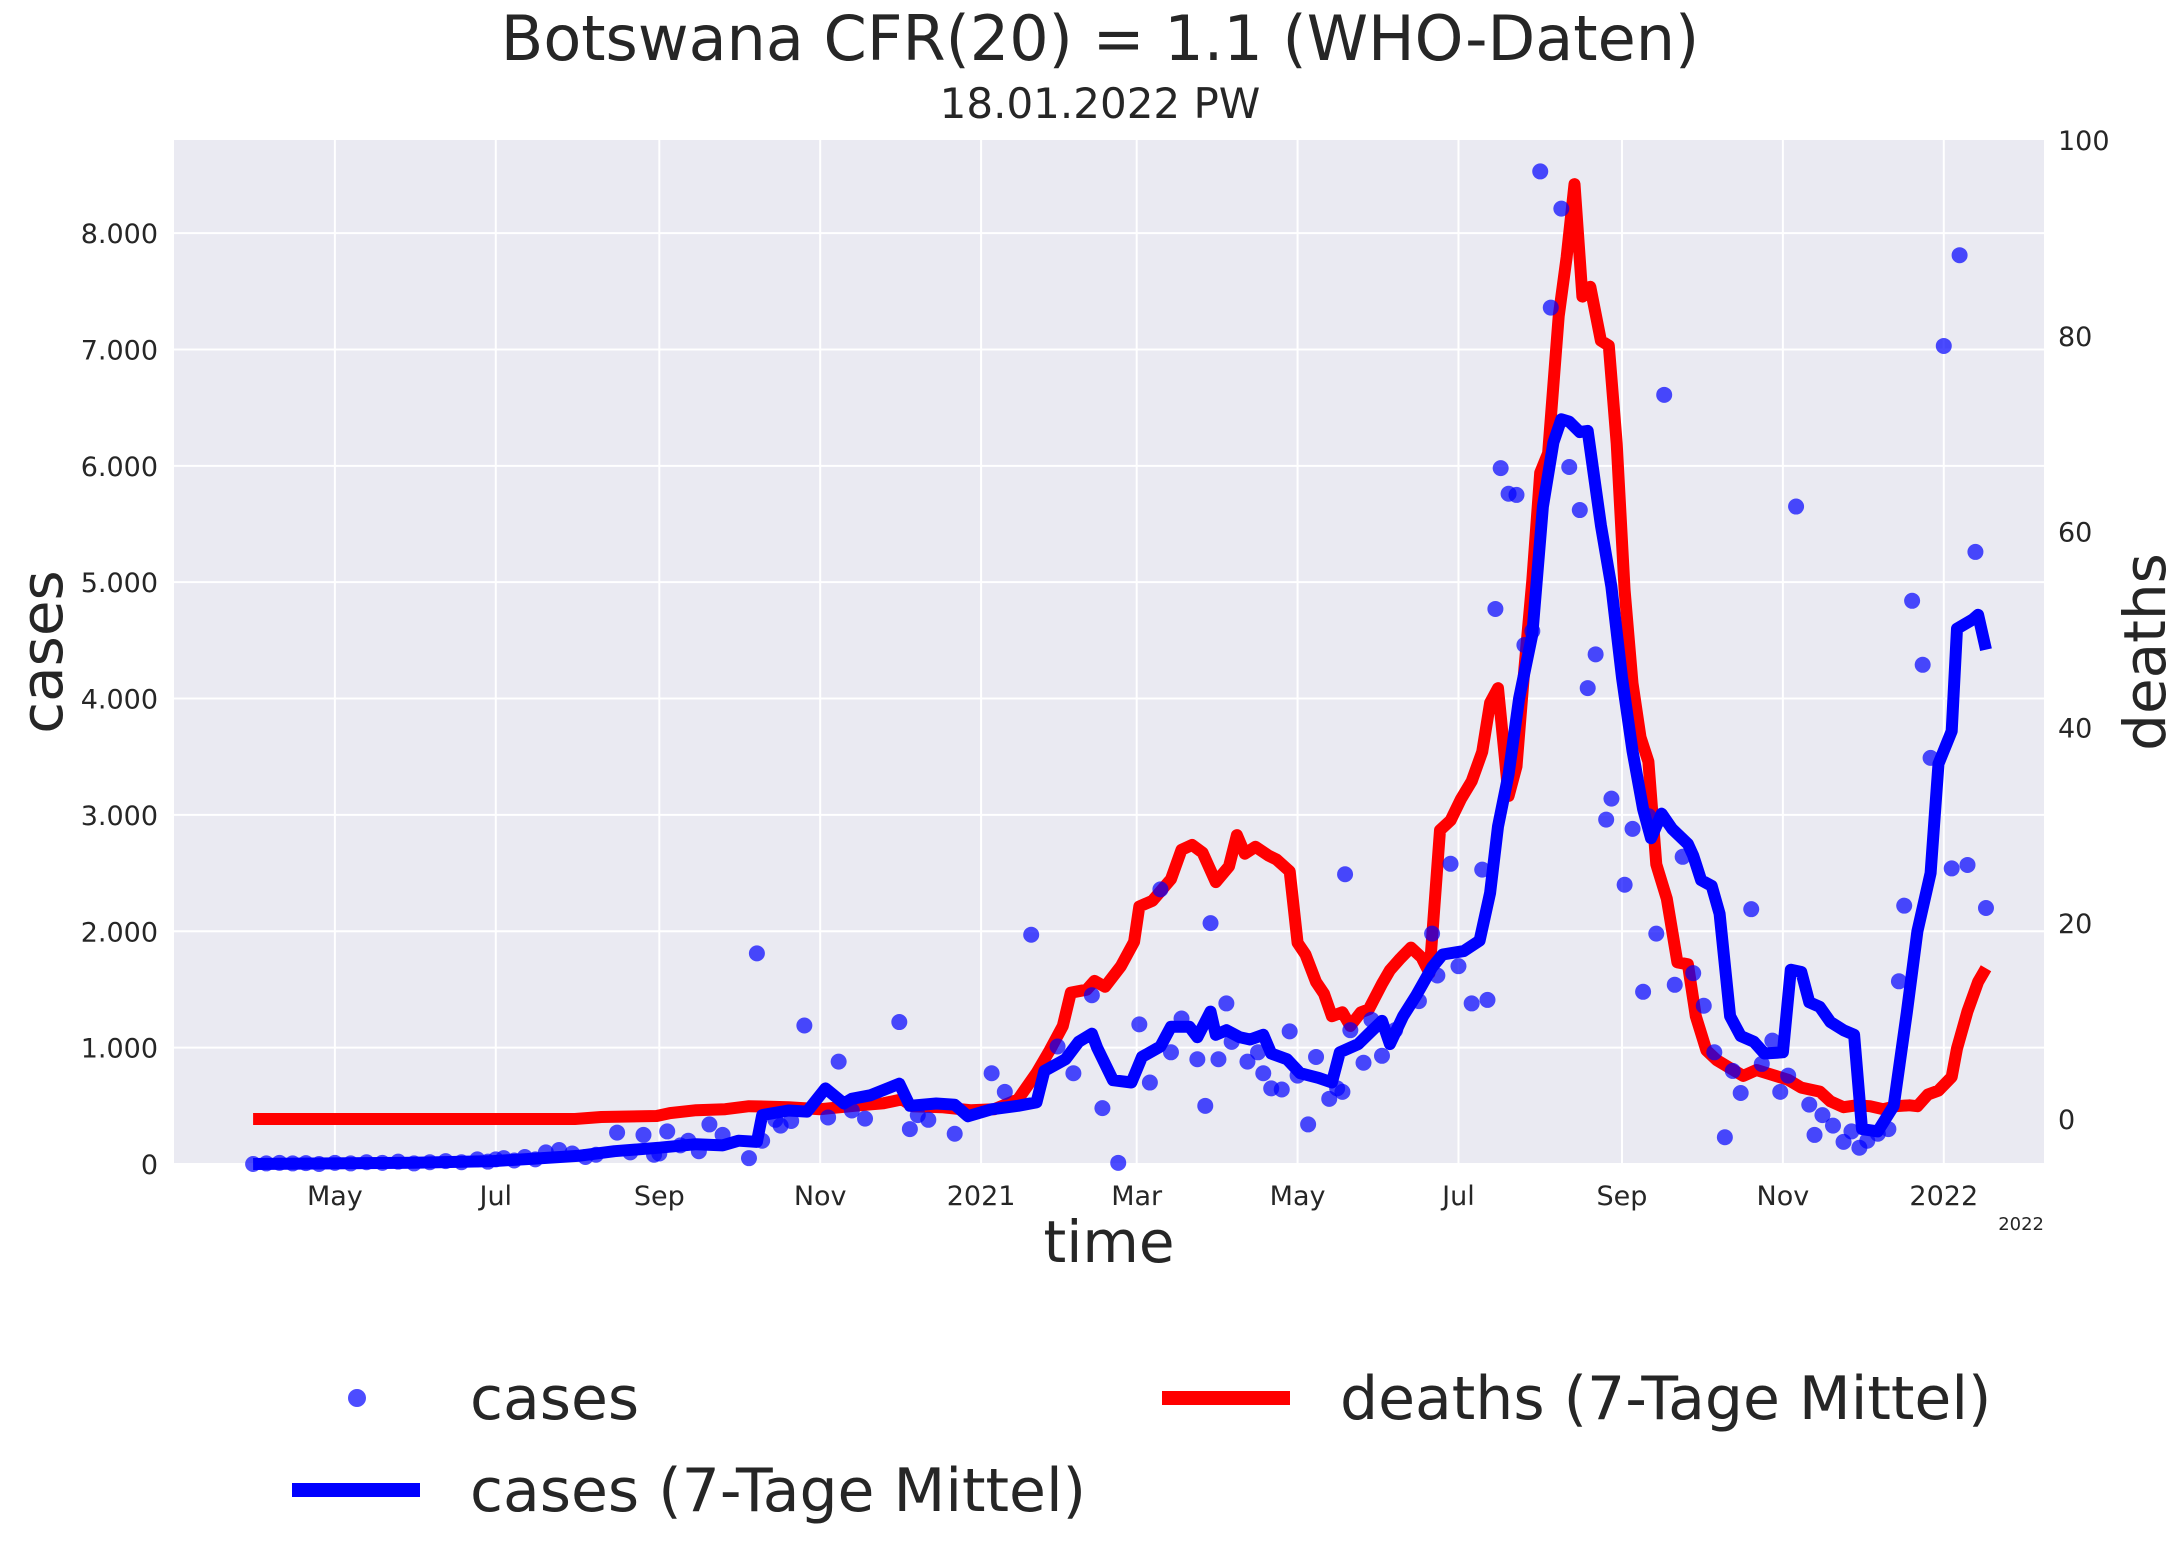  What do you see at coordinates (2066, 1120) in the screenshot?
I see `y-right-tick-label: 0` at bounding box center [2066, 1120].